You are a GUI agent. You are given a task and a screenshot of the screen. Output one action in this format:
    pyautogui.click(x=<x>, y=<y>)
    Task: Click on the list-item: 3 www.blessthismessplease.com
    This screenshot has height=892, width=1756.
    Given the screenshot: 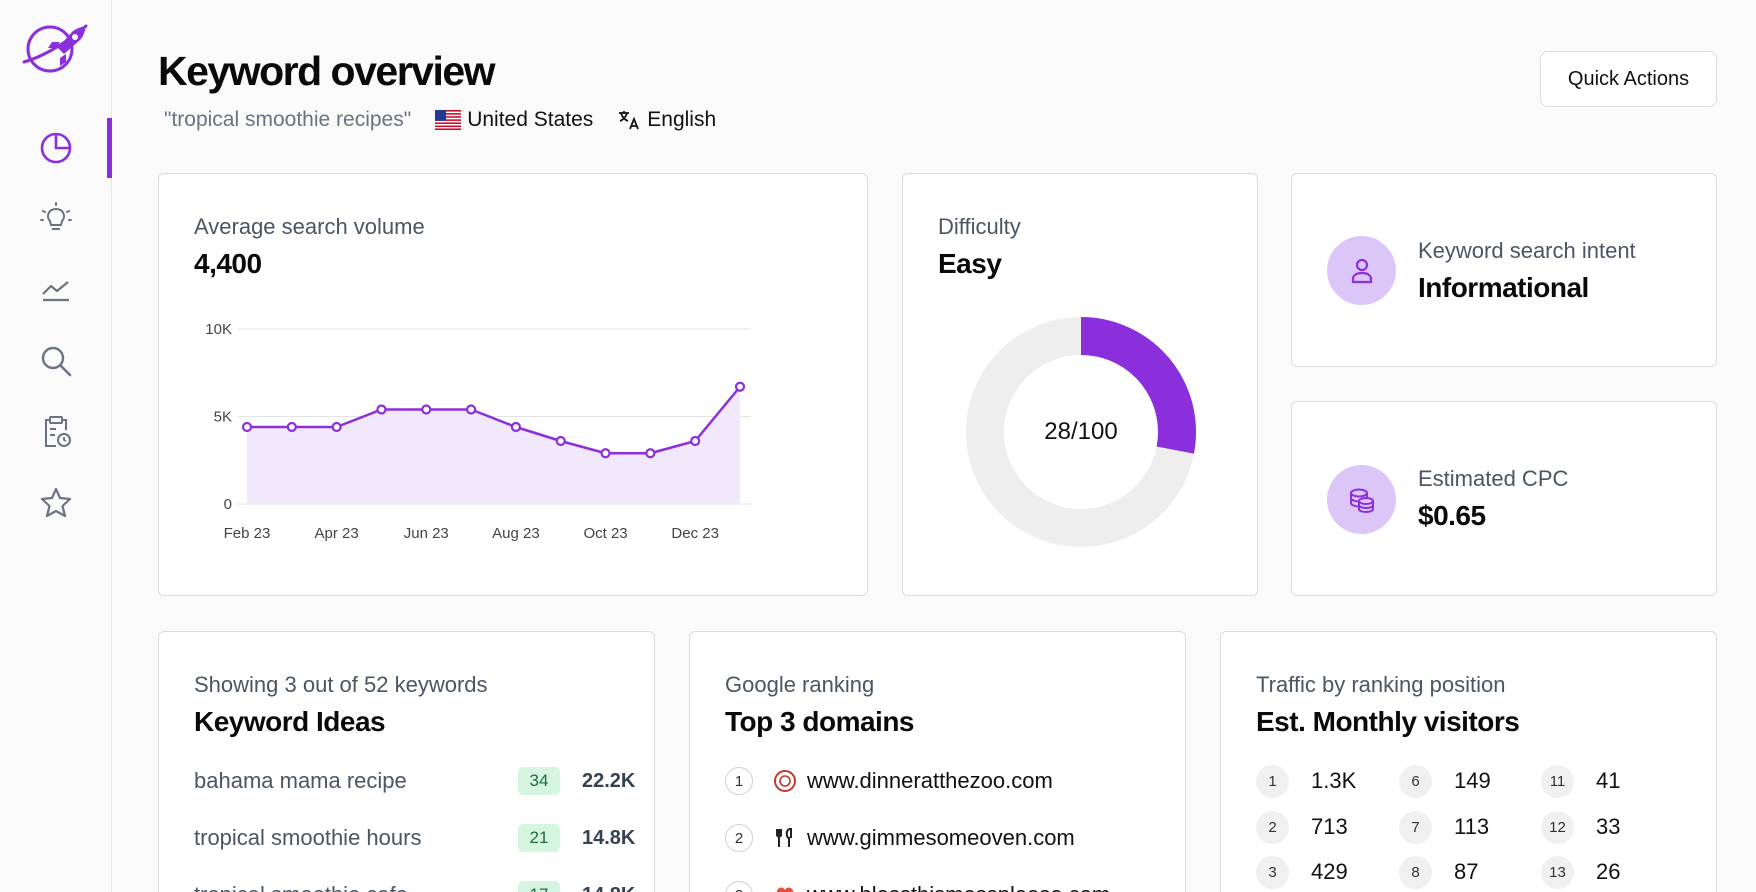 What is the action you would take?
    pyautogui.click(x=917, y=883)
    